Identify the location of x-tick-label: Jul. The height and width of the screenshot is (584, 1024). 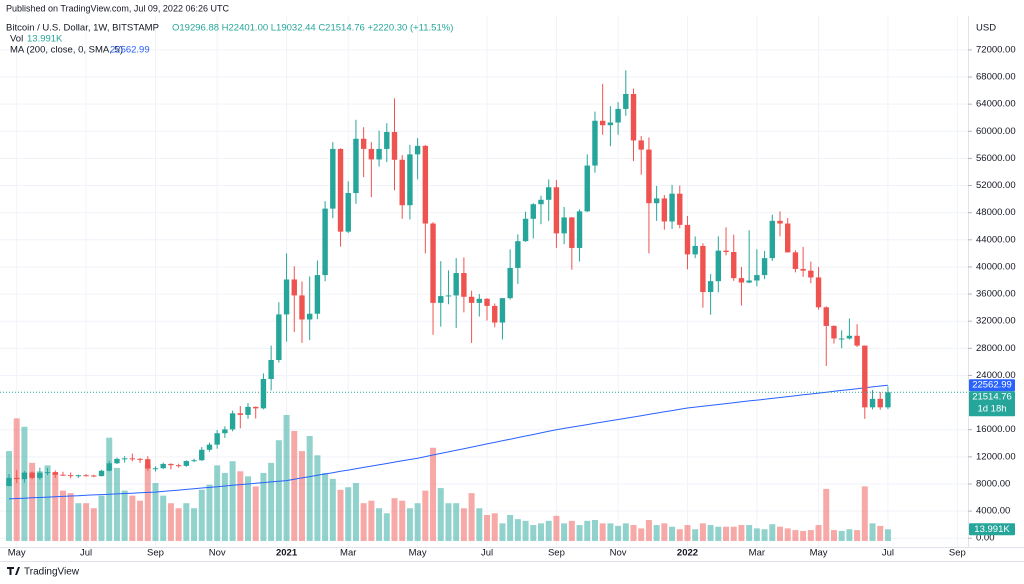
(888, 553).